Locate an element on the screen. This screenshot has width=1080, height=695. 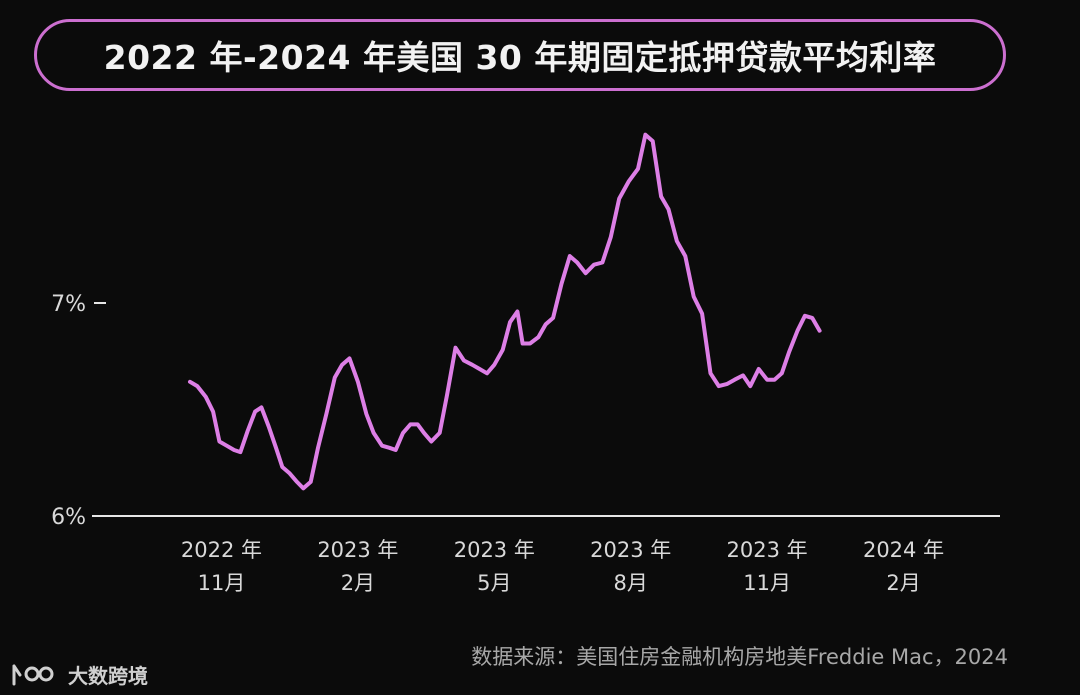
x-tick-label-month: 5月 is located at coordinates (494, 583).